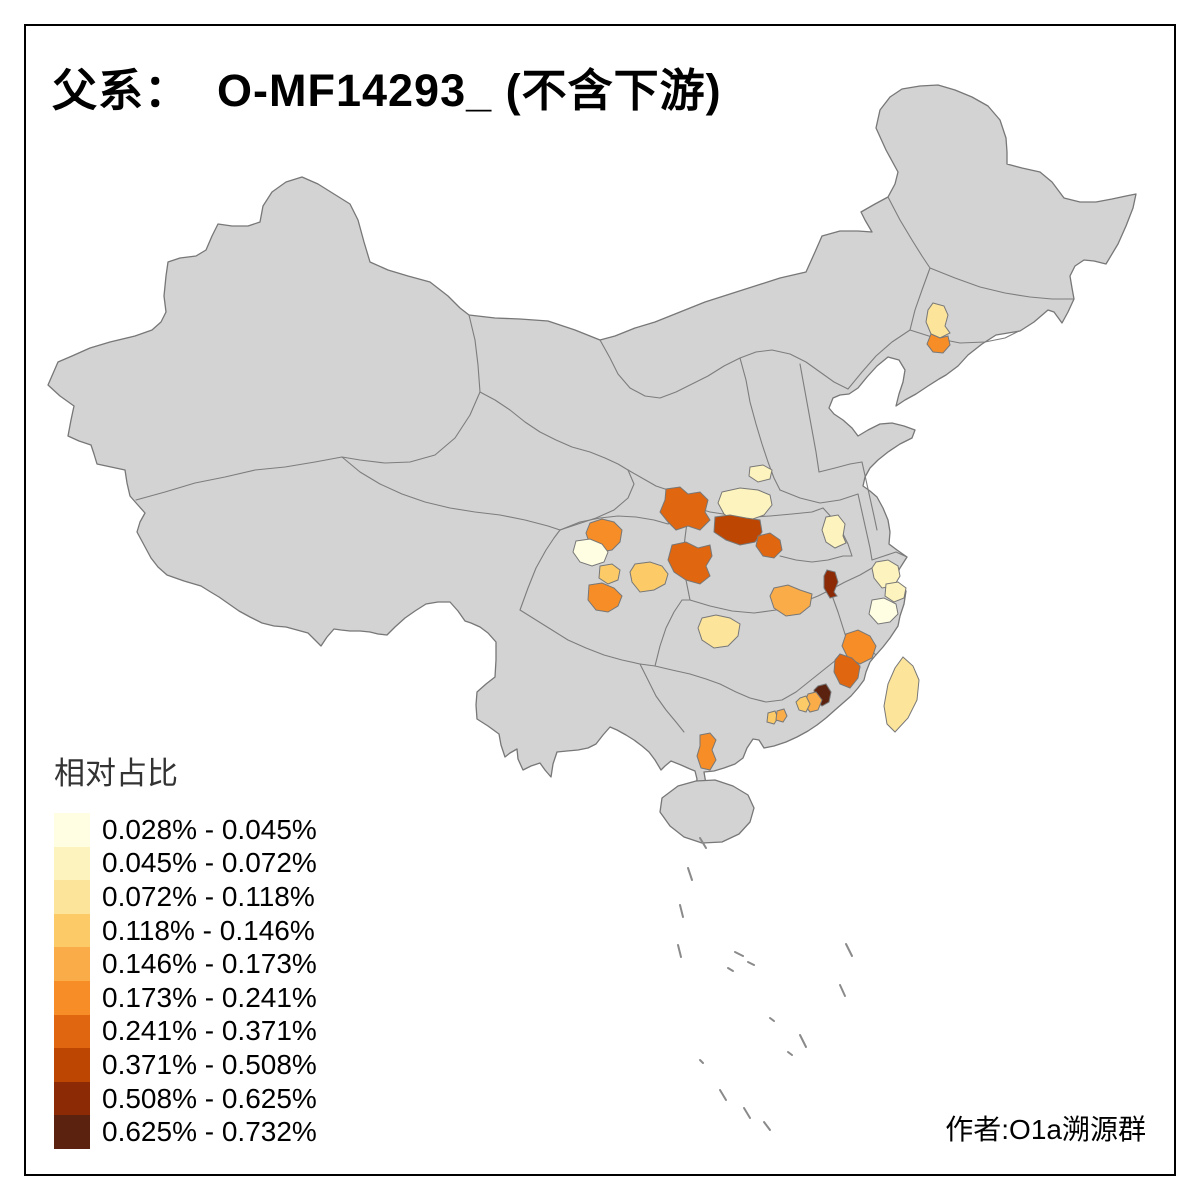 This screenshot has width=1200, height=1200. I want to click on author-credit: 作者:O1a溯源群, so click(1045, 1129).